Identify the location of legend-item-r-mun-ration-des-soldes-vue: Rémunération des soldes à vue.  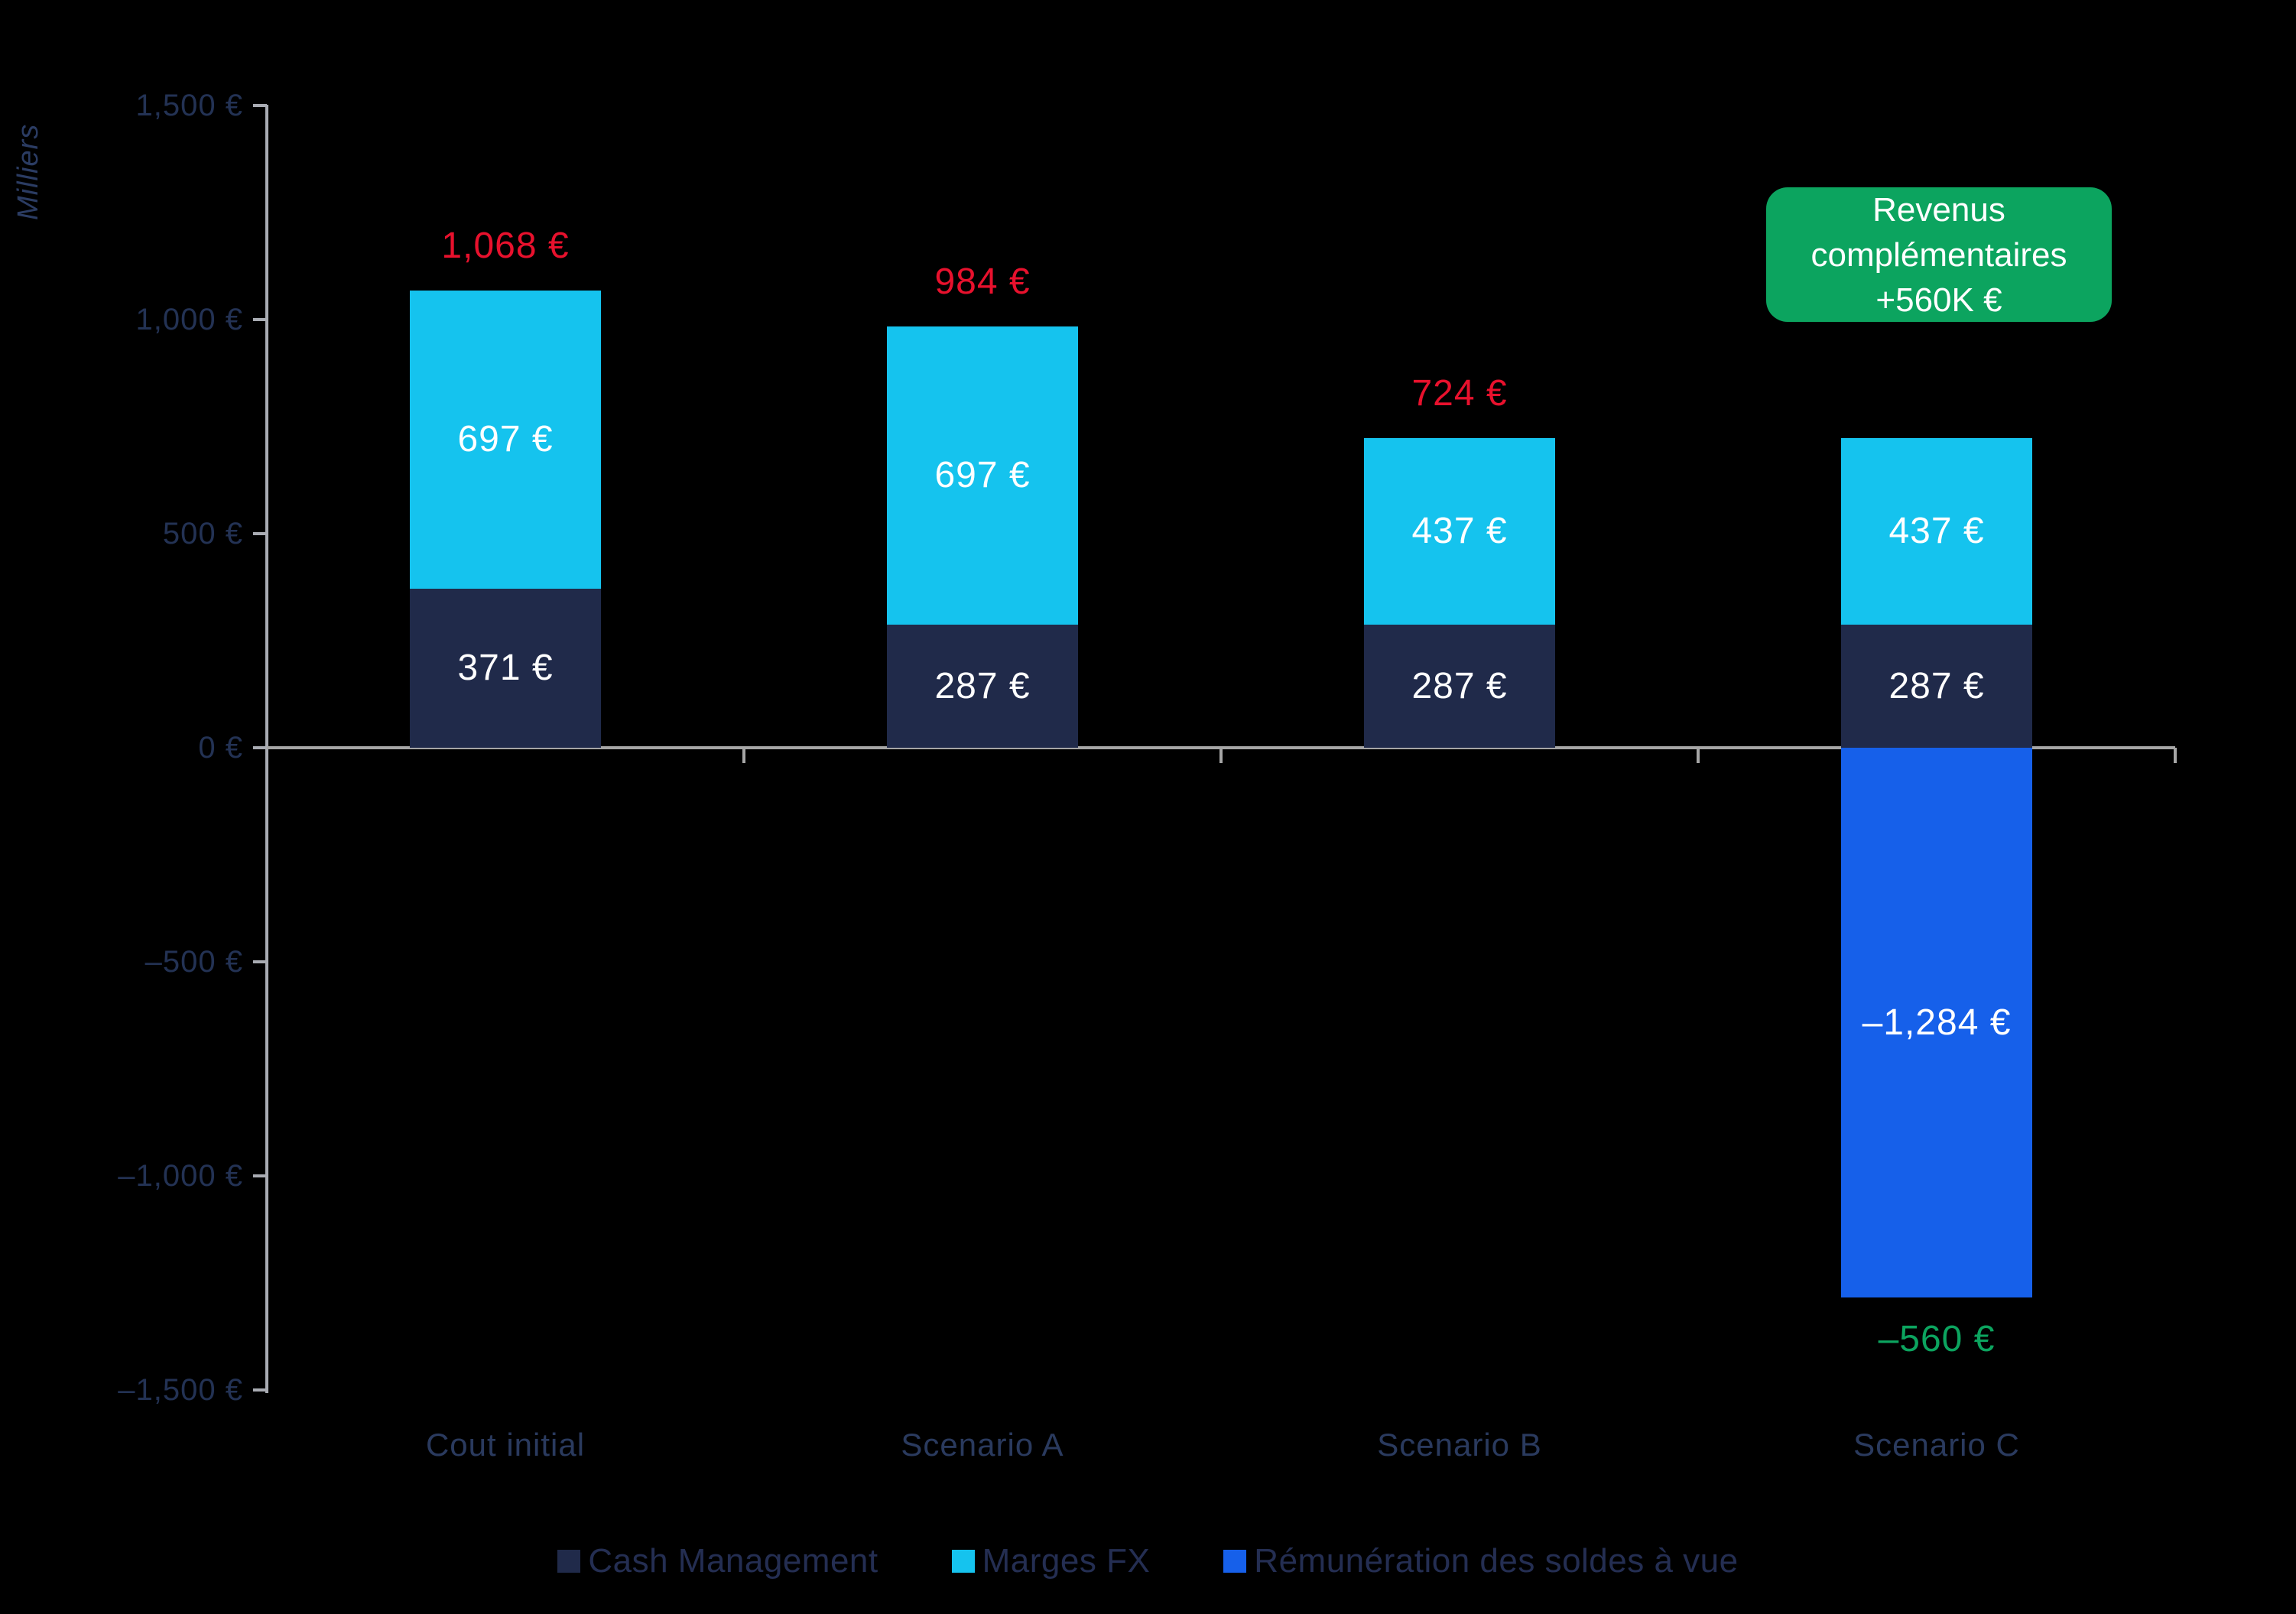
(1480, 1561).